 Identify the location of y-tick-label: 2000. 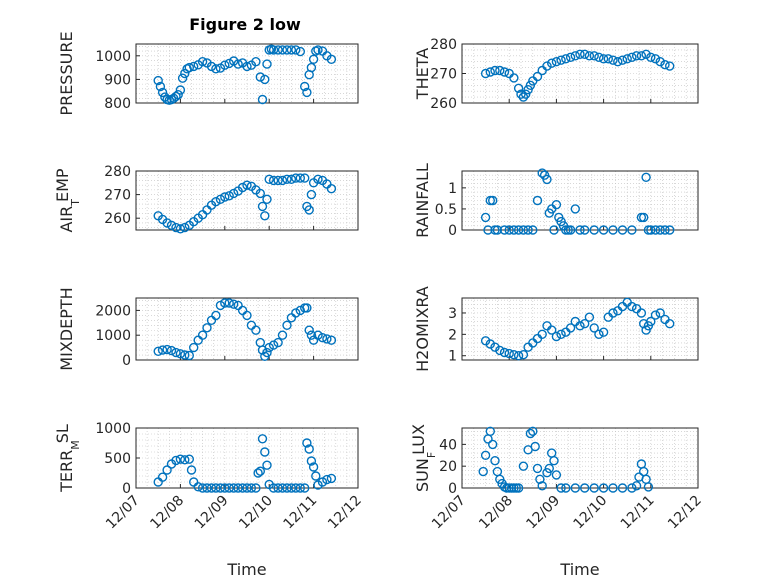
(113, 311).